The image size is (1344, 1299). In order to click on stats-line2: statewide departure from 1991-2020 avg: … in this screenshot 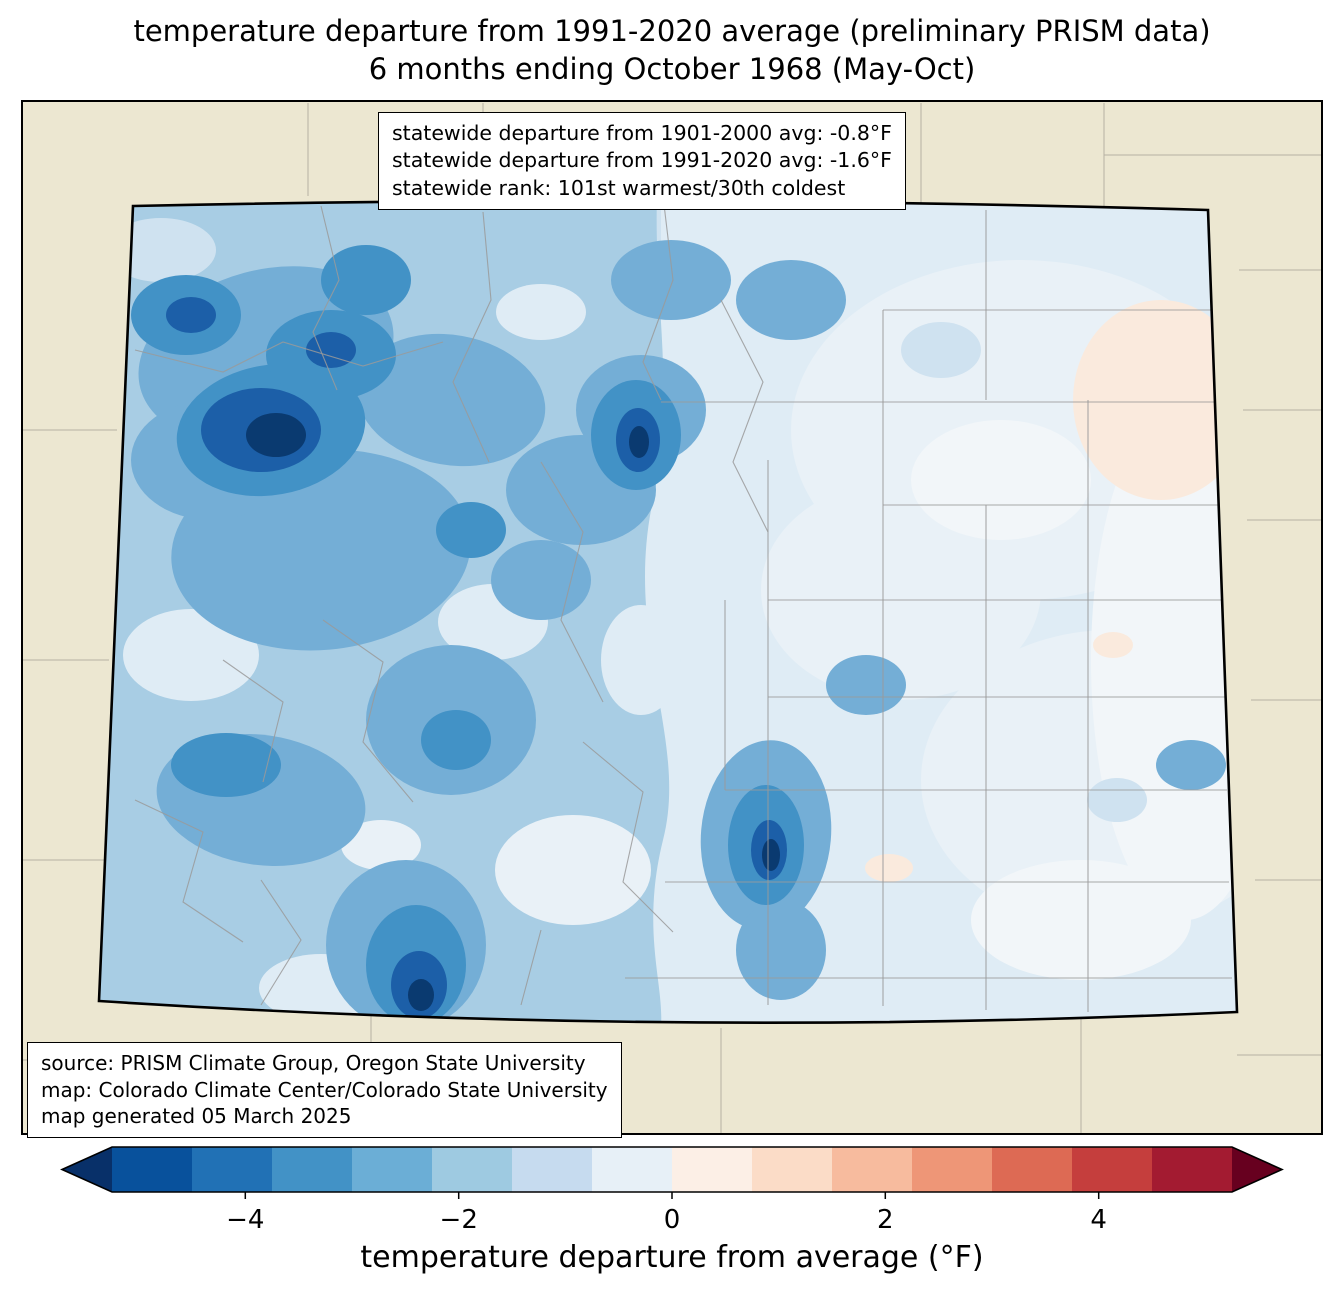, I will do `click(642, 160)`.